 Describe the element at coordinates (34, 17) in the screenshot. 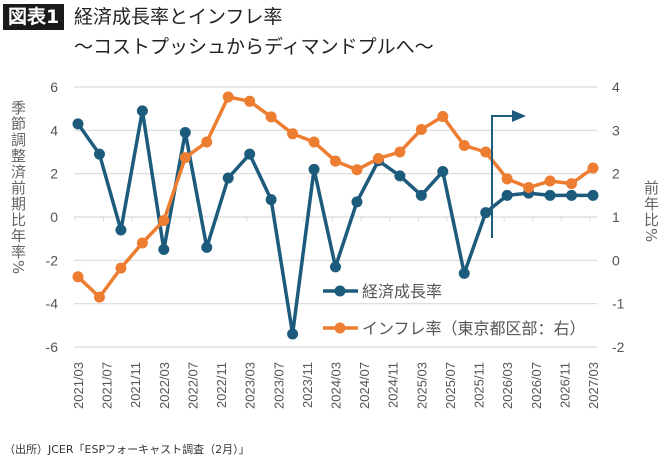

I see `figure-badge: 図表1` at that location.